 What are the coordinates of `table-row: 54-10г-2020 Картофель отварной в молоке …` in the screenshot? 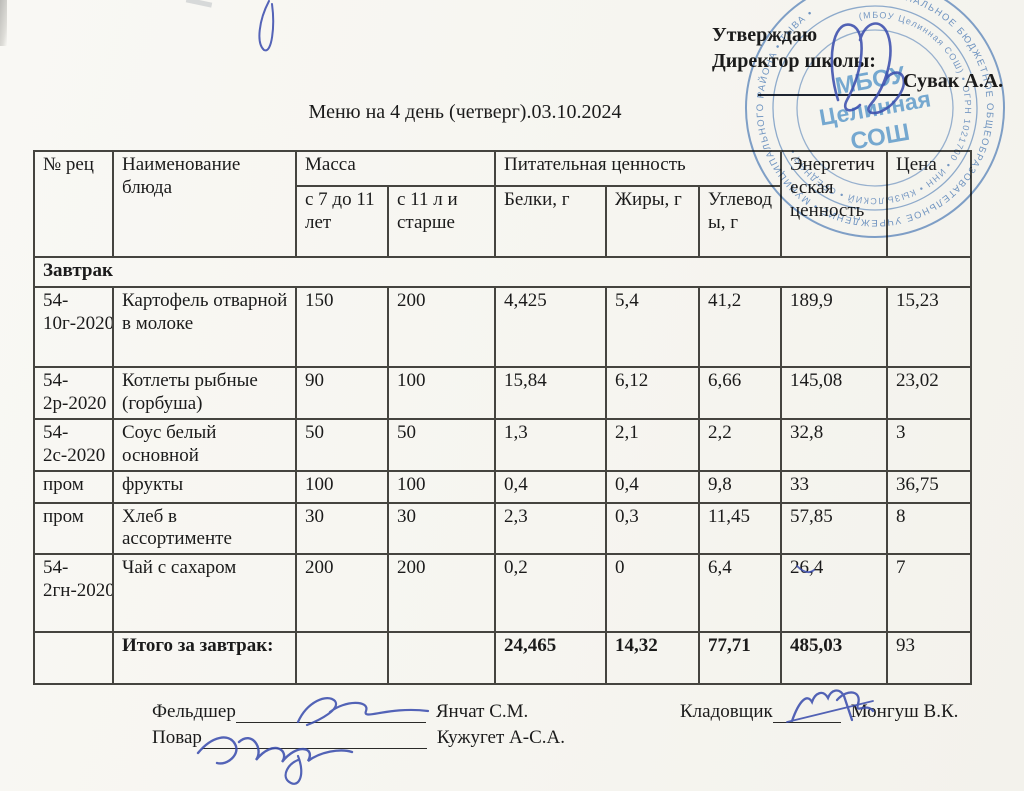 It's located at (503, 327).